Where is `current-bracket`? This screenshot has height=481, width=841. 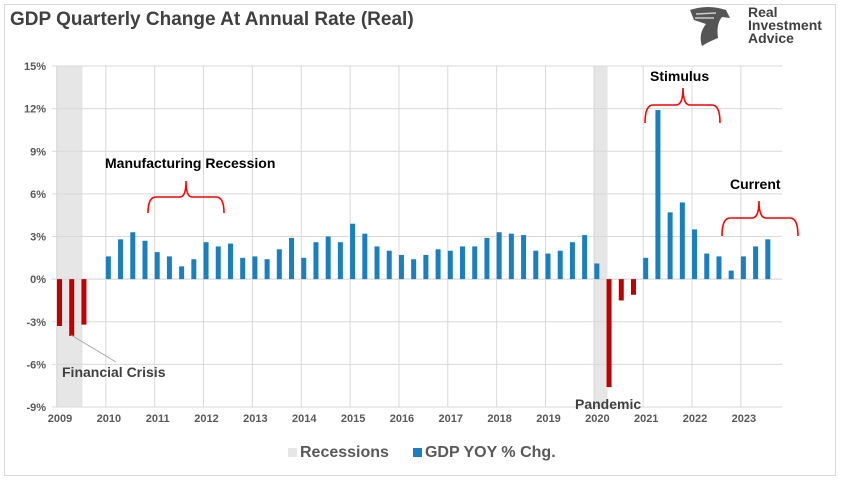 current-bracket is located at coordinates (760, 218).